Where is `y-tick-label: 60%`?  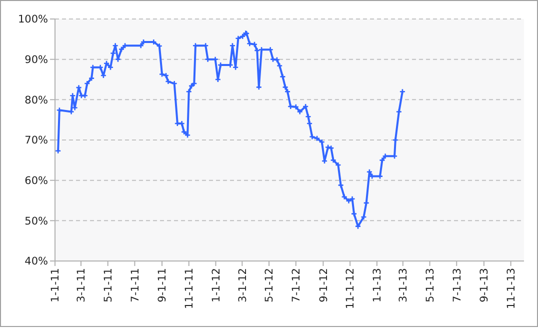 y-tick-label: 60% is located at coordinates (36, 181).